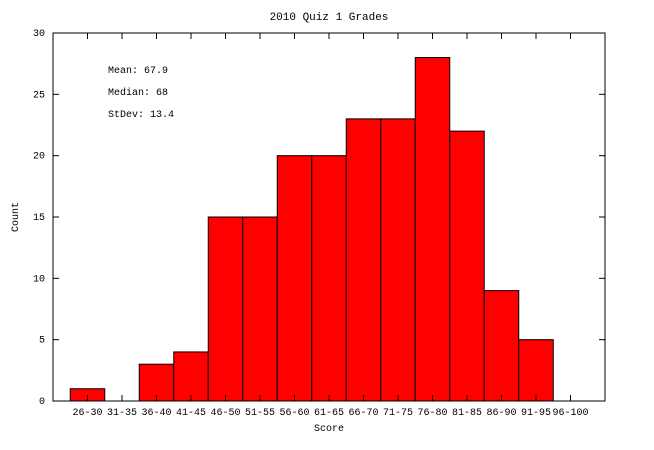  What do you see at coordinates (329, 413) in the screenshot?
I see `x-tick-label: 61-65` at bounding box center [329, 413].